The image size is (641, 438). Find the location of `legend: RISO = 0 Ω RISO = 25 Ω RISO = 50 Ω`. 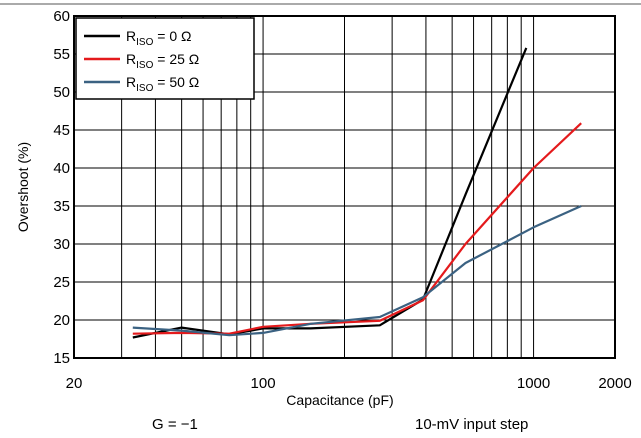

legend: RISO = 0 Ω RISO = 25 Ω RISO = 50 Ω is located at coordinates (165, 58).